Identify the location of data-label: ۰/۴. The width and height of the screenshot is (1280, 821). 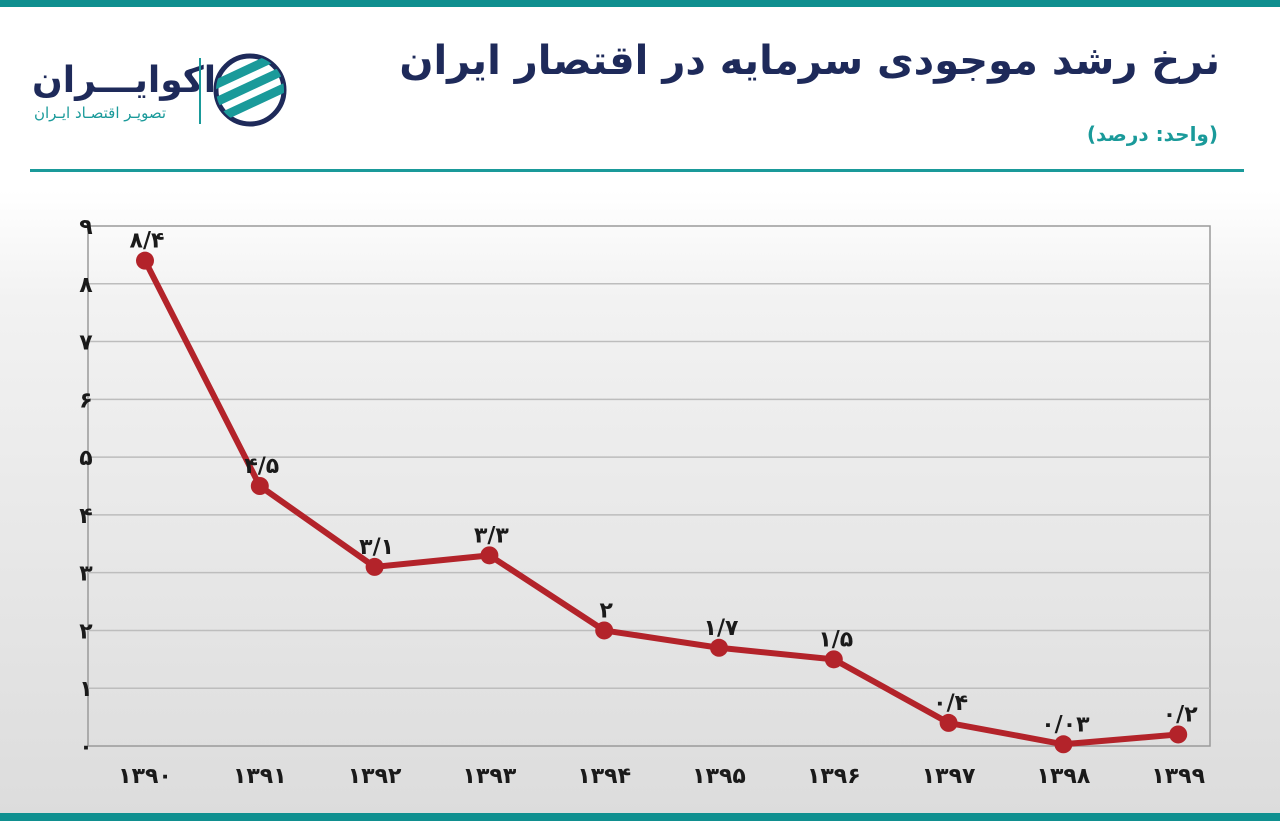
(950, 703).